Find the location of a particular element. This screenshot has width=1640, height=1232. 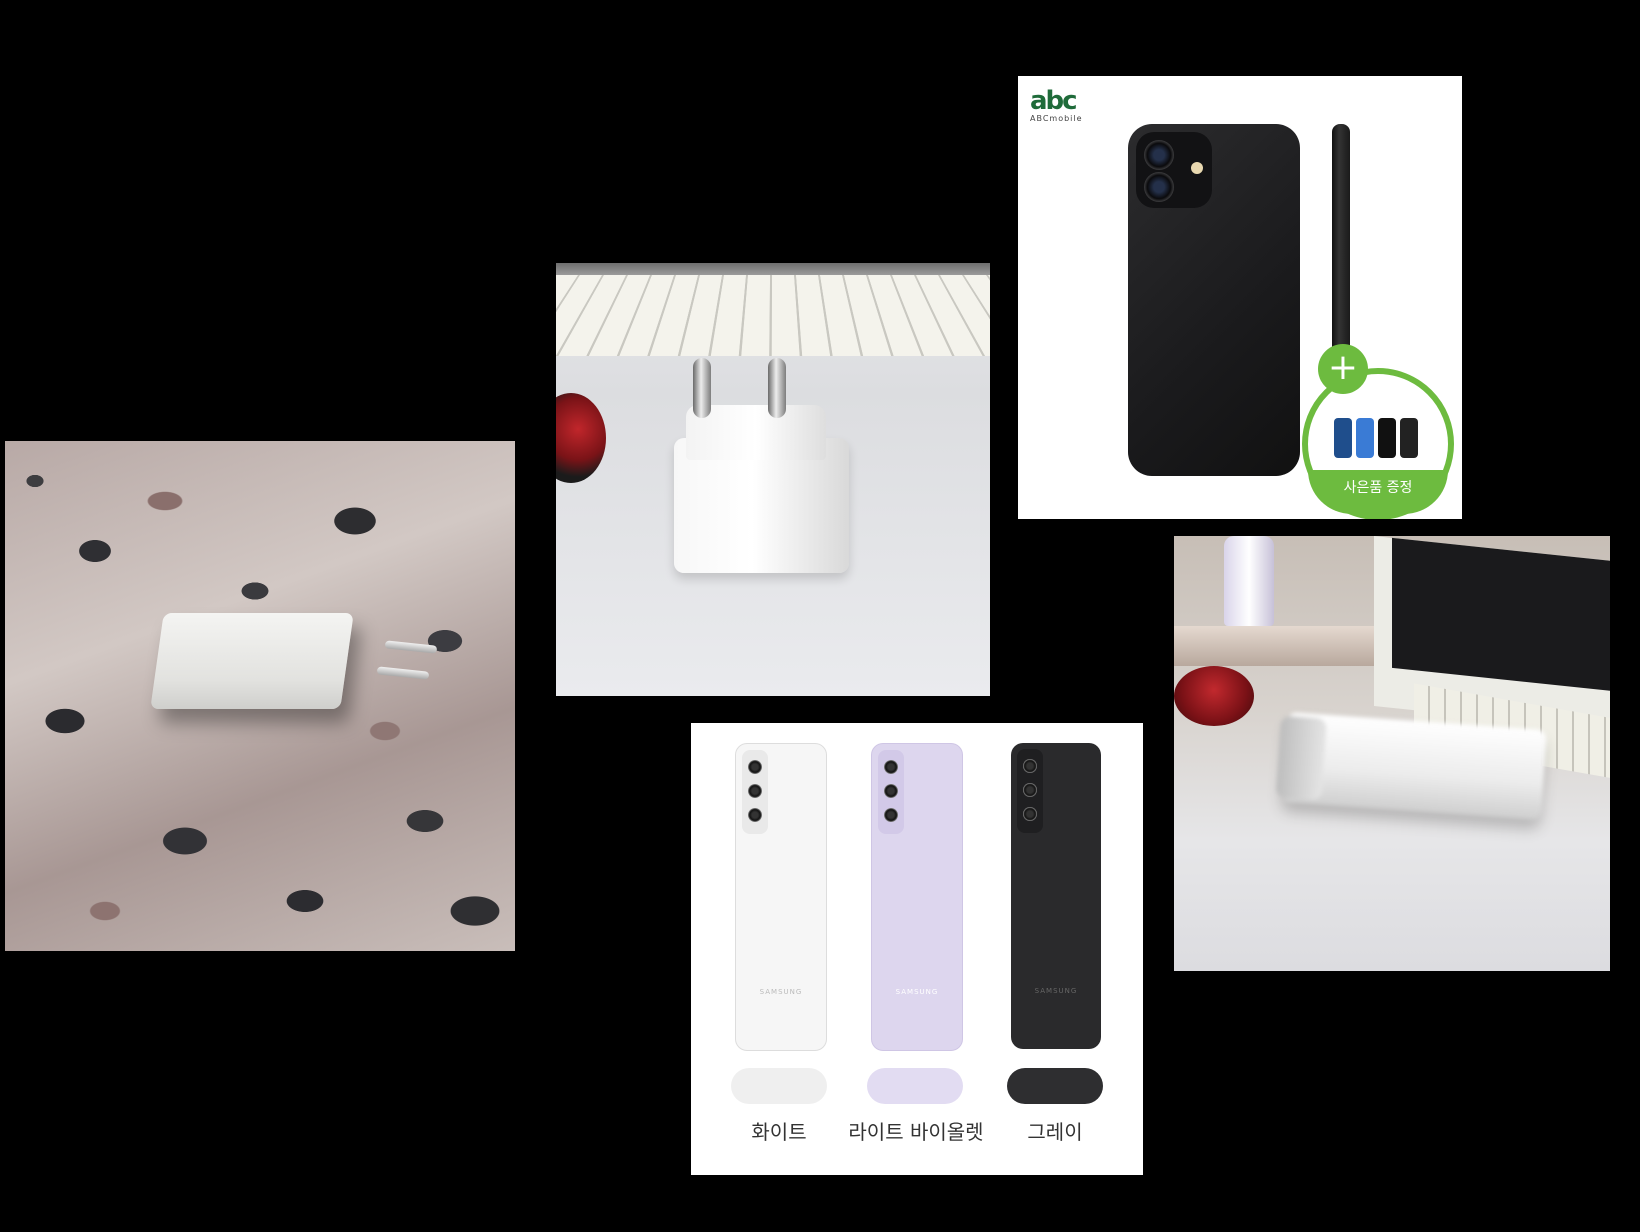

photo-charger-on-desk is located at coordinates (773, 479).